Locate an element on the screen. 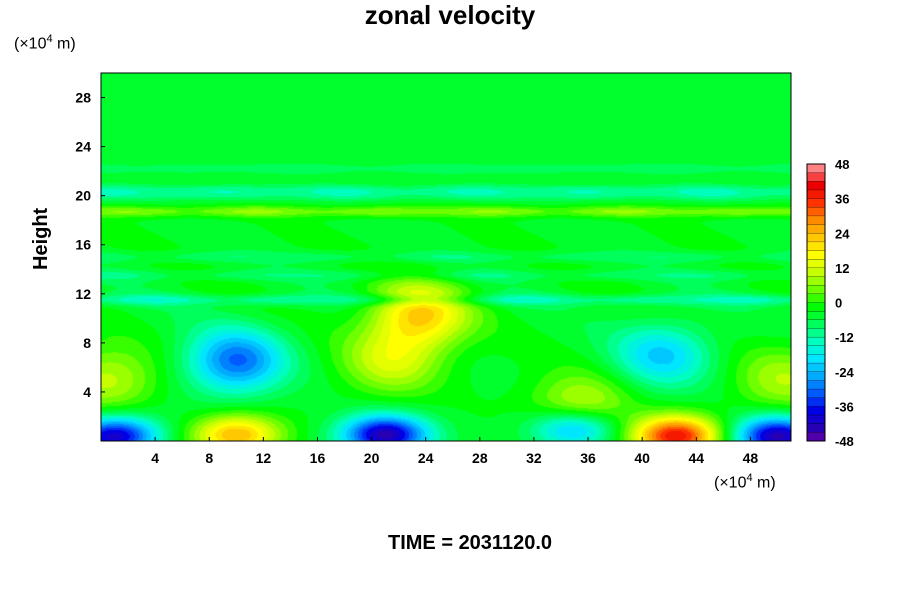 The height and width of the screenshot is (600, 900). x-tick-label: 48 is located at coordinates (751, 458).